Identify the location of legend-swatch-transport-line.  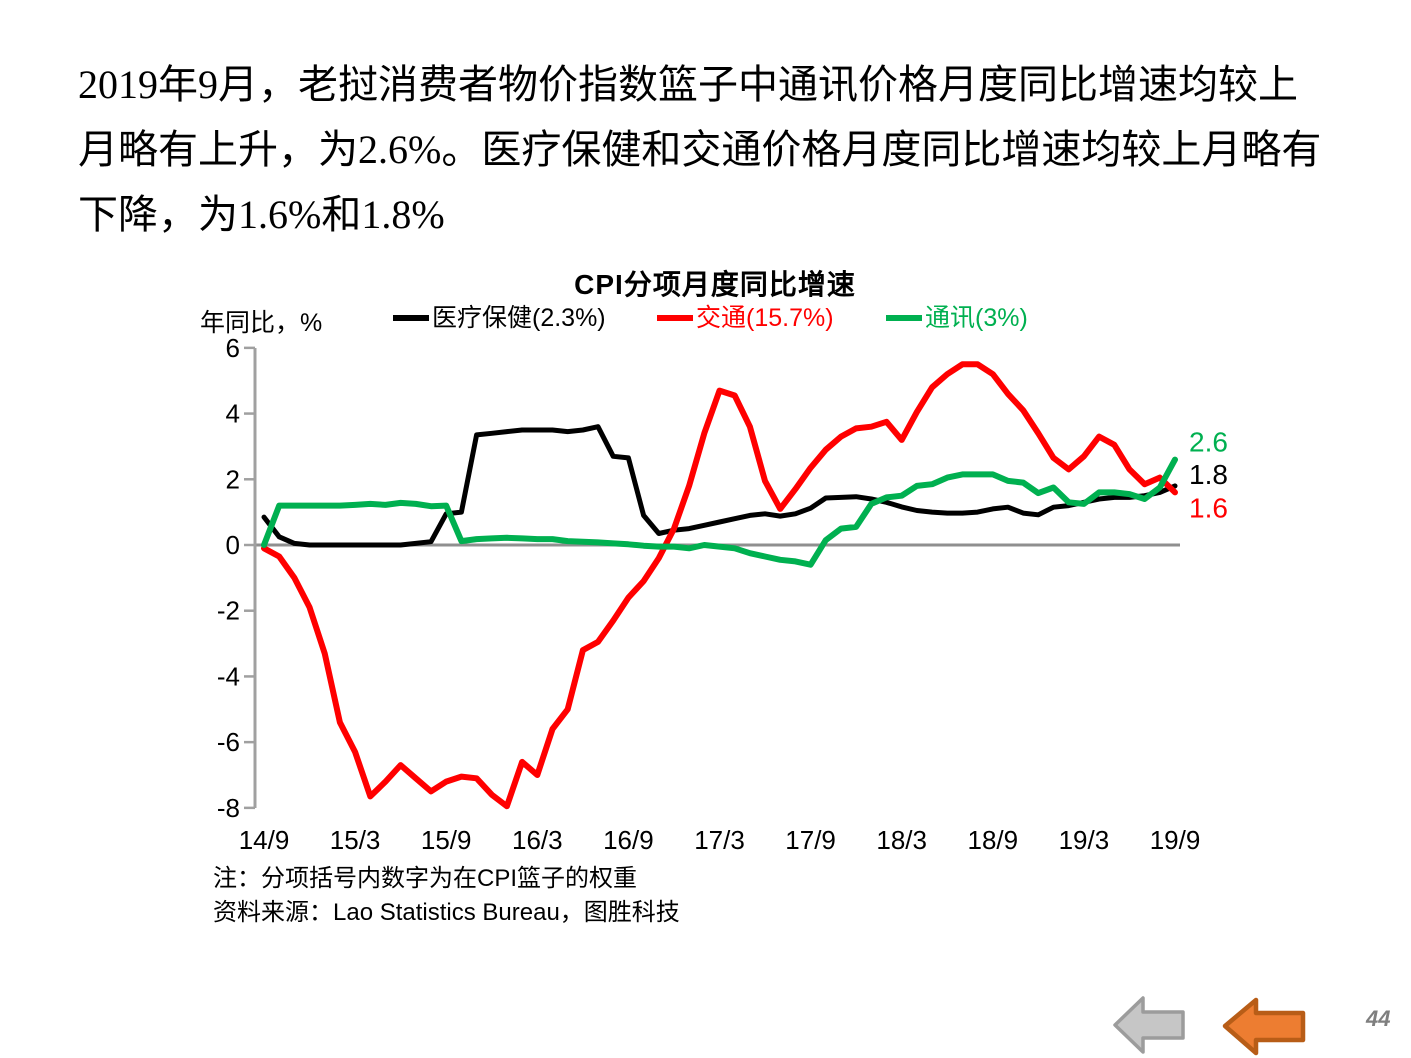
(675, 318).